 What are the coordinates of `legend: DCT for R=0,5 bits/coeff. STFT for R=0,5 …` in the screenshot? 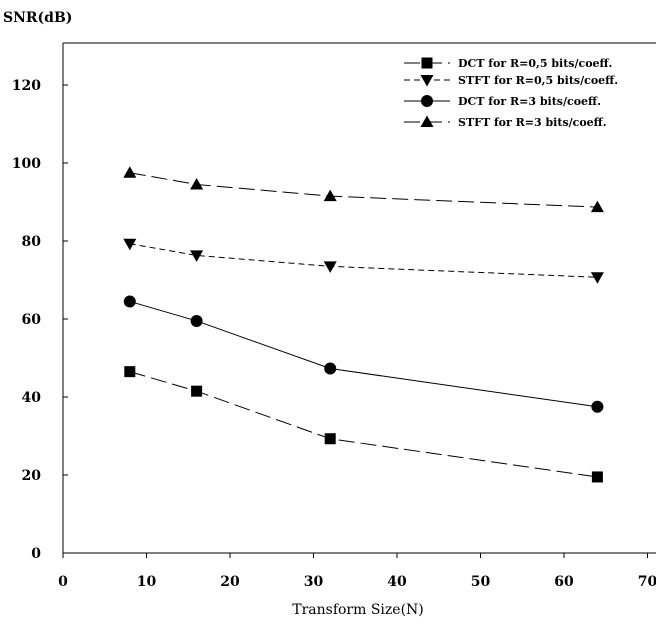 It's located at (511, 93).